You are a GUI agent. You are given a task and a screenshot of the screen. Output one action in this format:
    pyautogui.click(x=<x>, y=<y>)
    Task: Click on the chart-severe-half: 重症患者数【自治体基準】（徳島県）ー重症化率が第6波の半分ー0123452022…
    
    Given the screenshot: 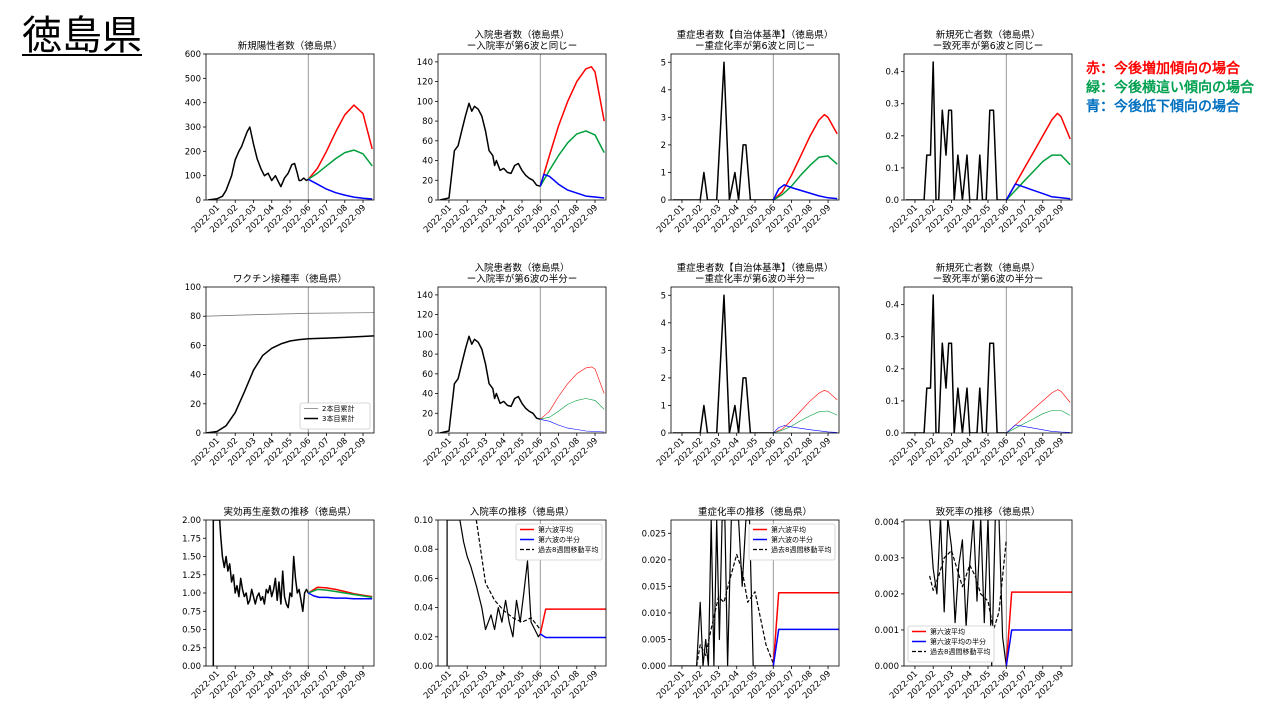 What is the action you would take?
    pyautogui.click(x=747, y=365)
    